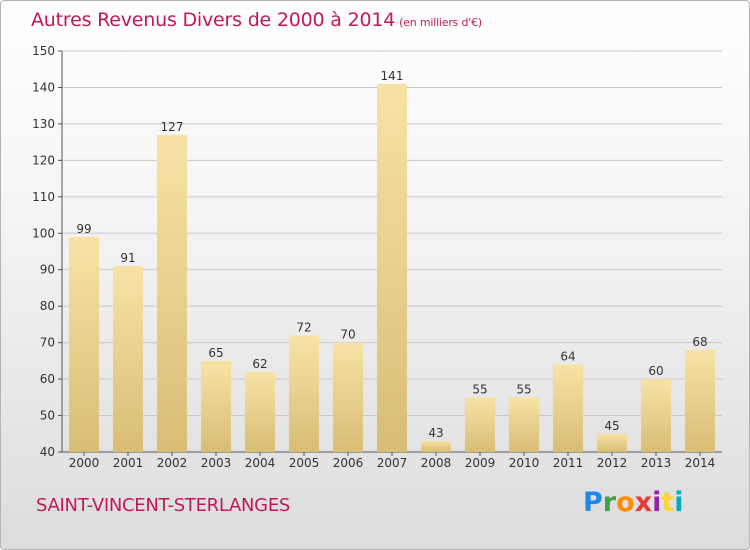 The width and height of the screenshot is (750, 550). Describe the element at coordinates (213, 20) in the screenshot. I see `chart-title-text: Autres Revenus Divers de 2000 à 2014` at that location.